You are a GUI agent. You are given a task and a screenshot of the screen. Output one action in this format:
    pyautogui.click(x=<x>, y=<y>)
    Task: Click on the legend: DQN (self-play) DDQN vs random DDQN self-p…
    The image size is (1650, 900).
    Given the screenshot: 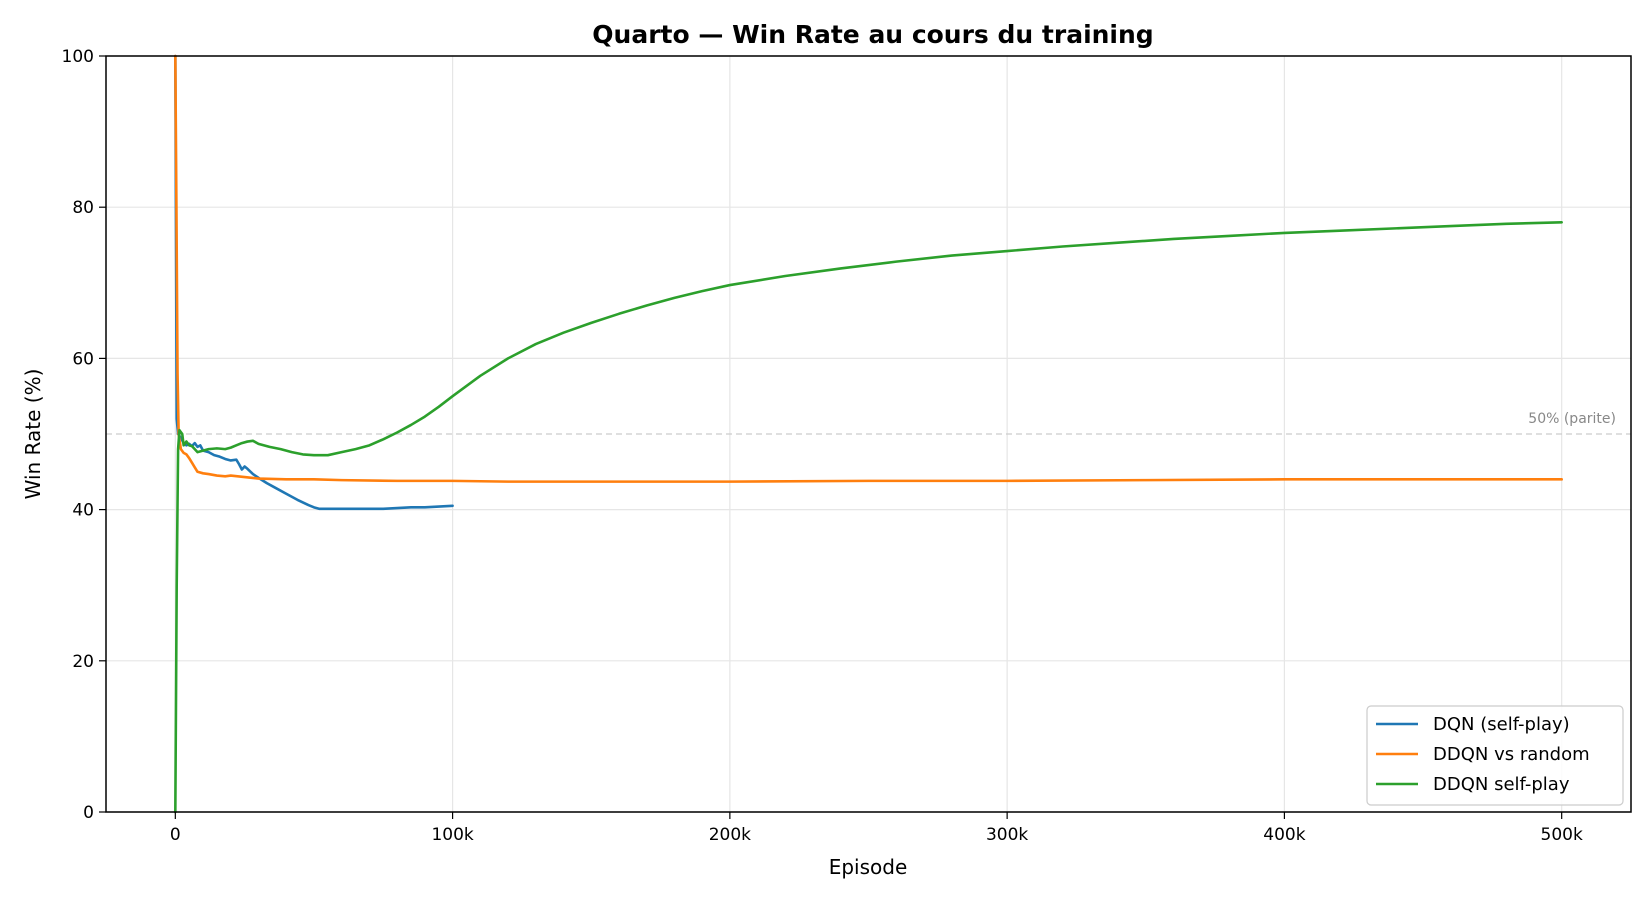 What is the action you would take?
    pyautogui.click(x=1495, y=755)
    